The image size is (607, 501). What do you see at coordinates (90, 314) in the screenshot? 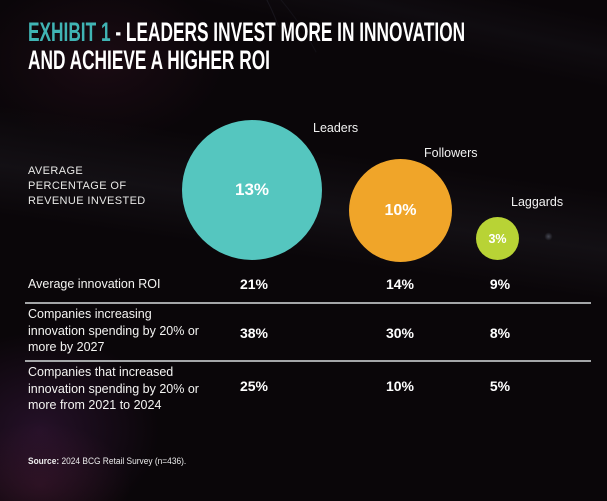
I see `row-label-line: Companies increasing` at bounding box center [90, 314].